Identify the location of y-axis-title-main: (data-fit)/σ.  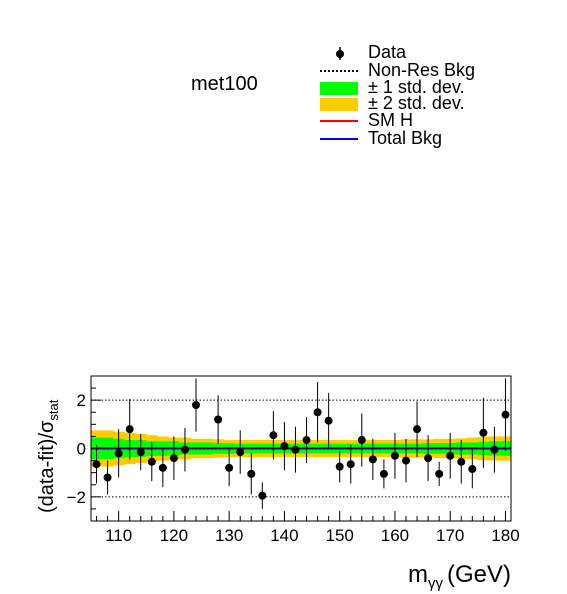
(47, 466).